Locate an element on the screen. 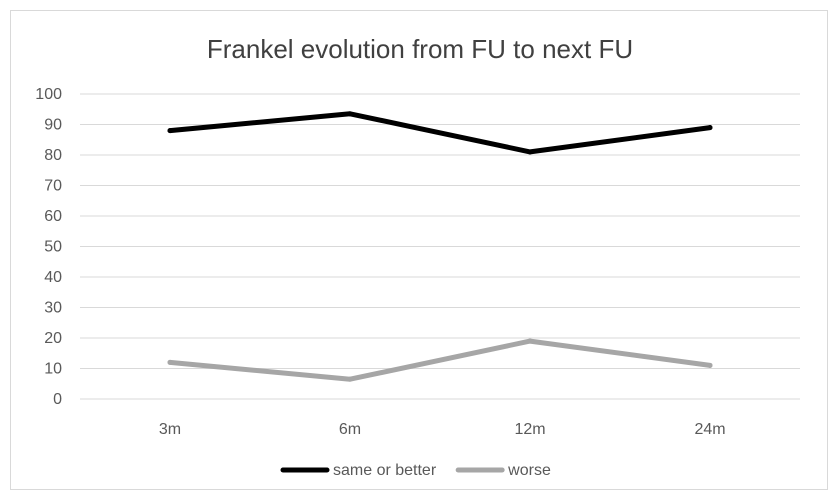 The image size is (840, 501). y-tick-label-30: 30 is located at coordinates (53, 308).